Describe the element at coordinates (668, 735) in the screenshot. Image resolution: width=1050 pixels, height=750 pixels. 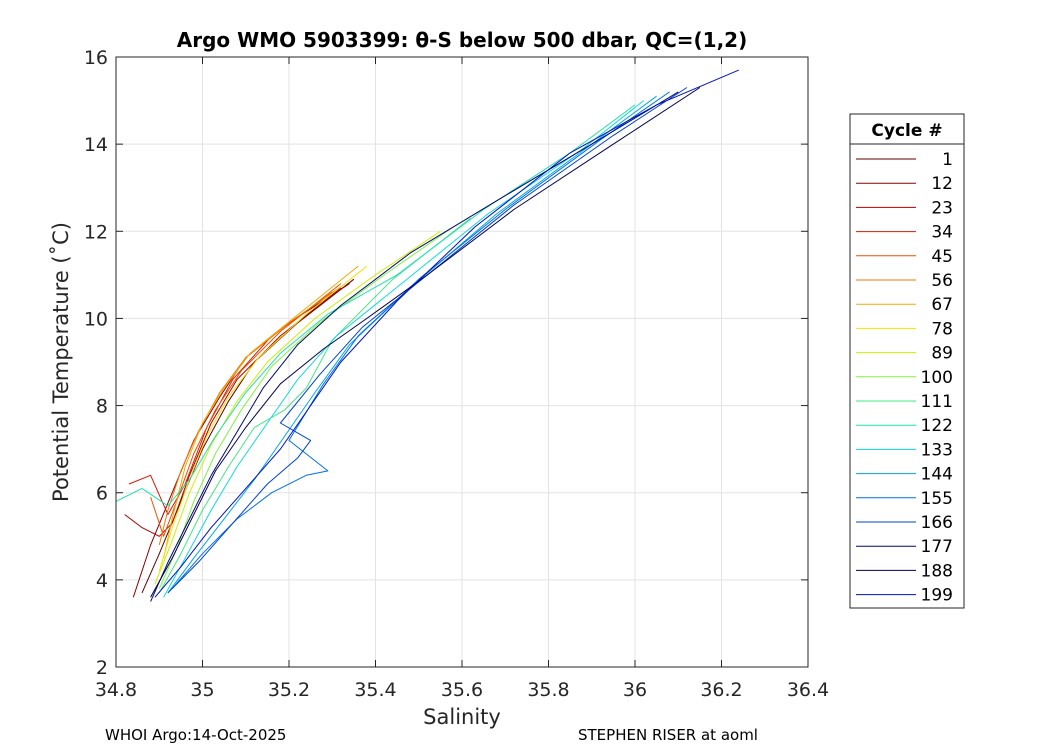
I see `footer-right: STEPHEN RISER at aoml` at that location.